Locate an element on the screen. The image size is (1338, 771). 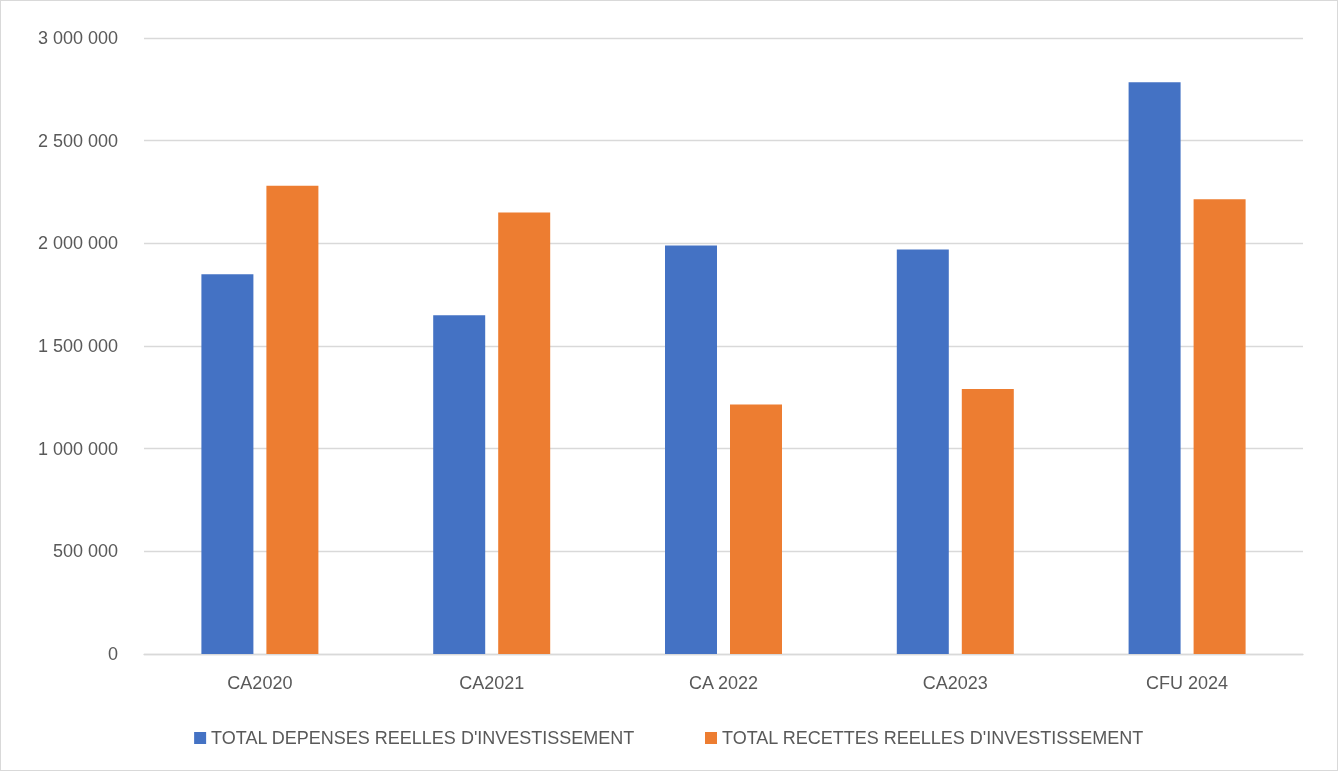
x-tick-label: CA2021 is located at coordinates (492, 683).